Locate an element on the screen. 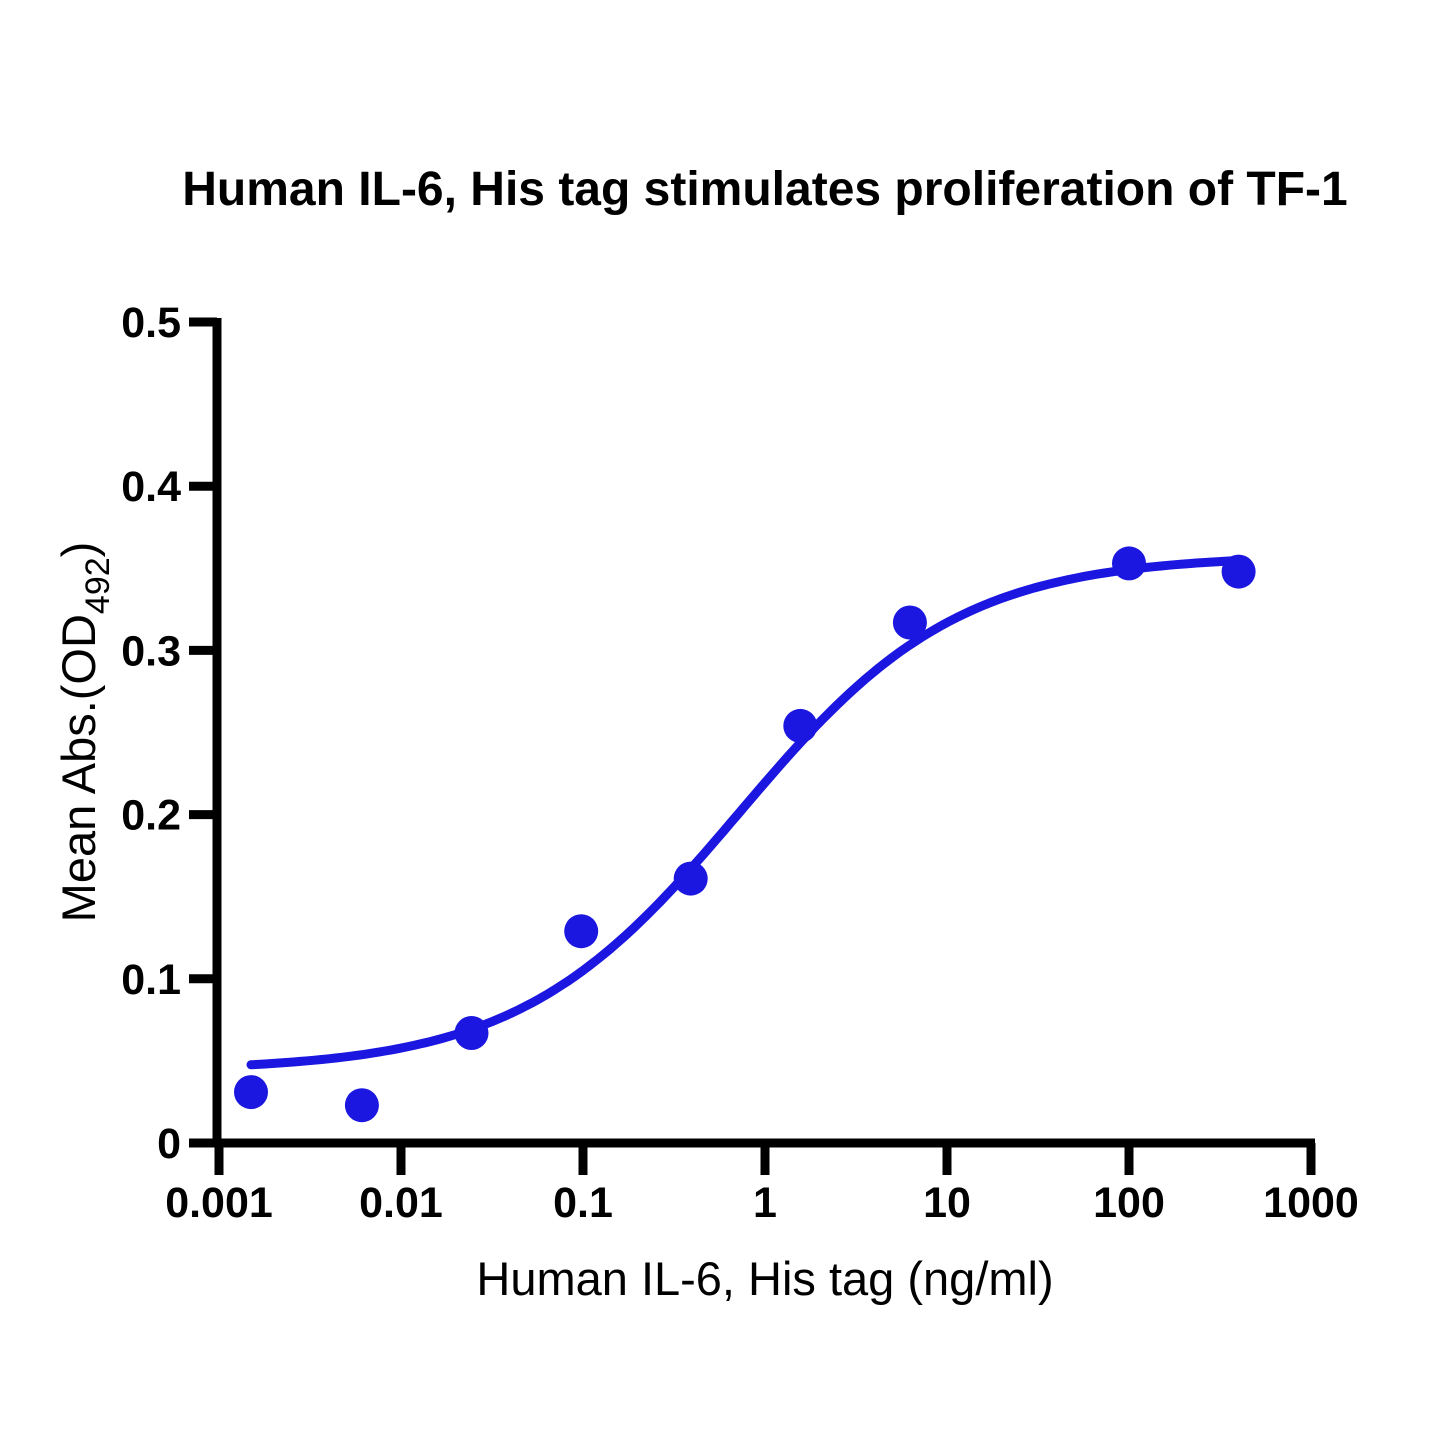 Image resolution: width=1445 pixels, height=1445 pixels. y-ticks: 0 0.1 0.2 0.3 0.4 0.5 is located at coordinates (169, 733).